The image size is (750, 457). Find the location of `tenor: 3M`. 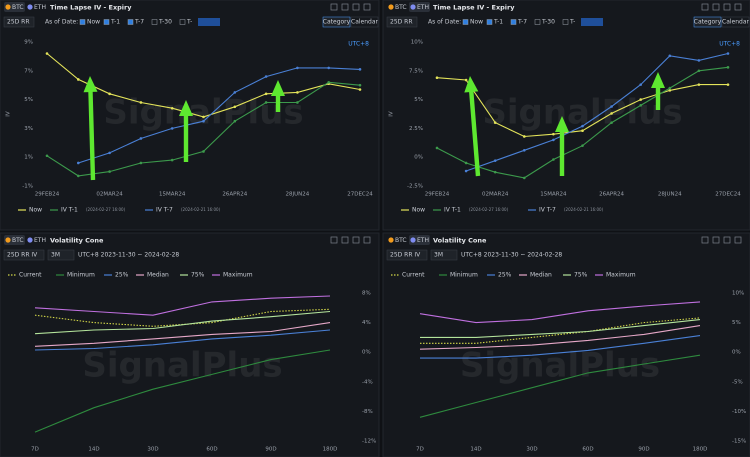

tenor: 3M is located at coordinates (55, 255).